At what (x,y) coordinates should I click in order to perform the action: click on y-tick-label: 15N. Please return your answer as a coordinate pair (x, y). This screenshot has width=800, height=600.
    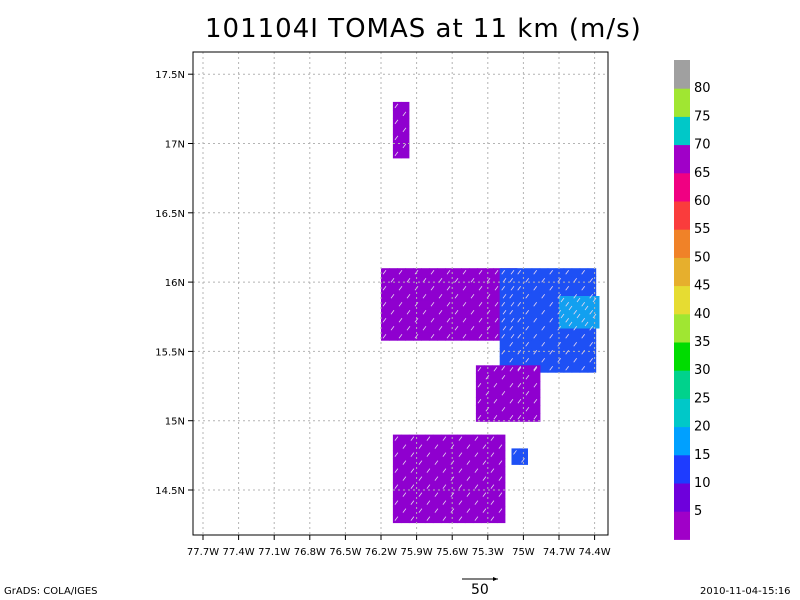
    Looking at the image, I should click on (175, 422).